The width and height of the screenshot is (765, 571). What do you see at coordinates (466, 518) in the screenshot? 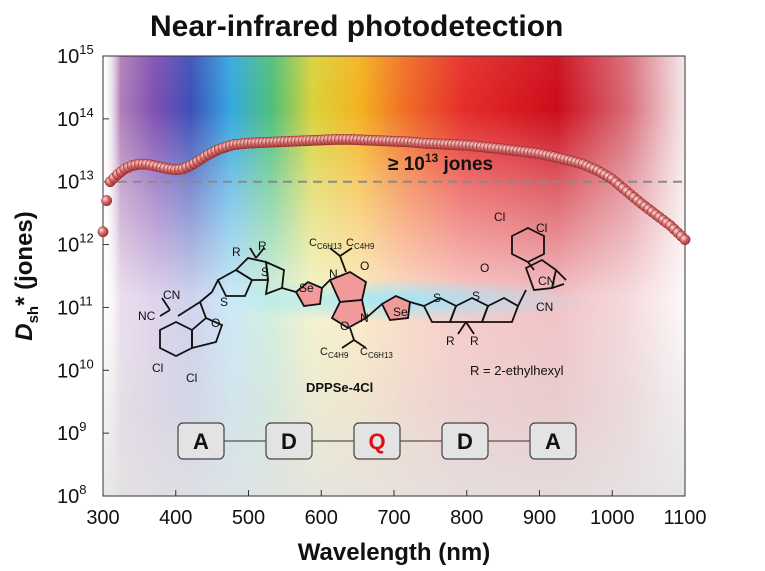
I see `x-tick-label: 800` at bounding box center [466, 518].